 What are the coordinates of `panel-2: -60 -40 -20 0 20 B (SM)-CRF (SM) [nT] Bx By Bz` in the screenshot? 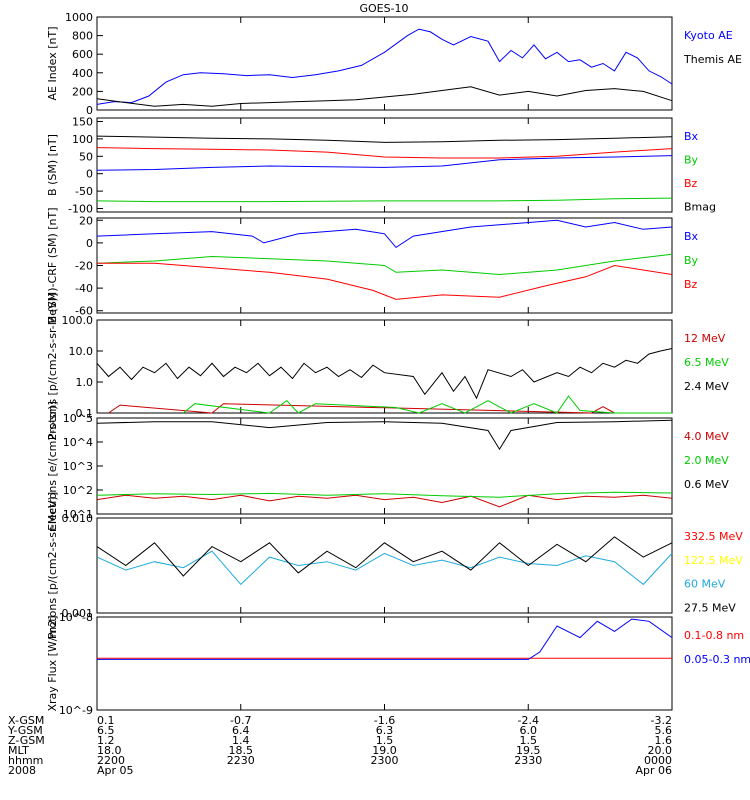 It's located at (372, 265).